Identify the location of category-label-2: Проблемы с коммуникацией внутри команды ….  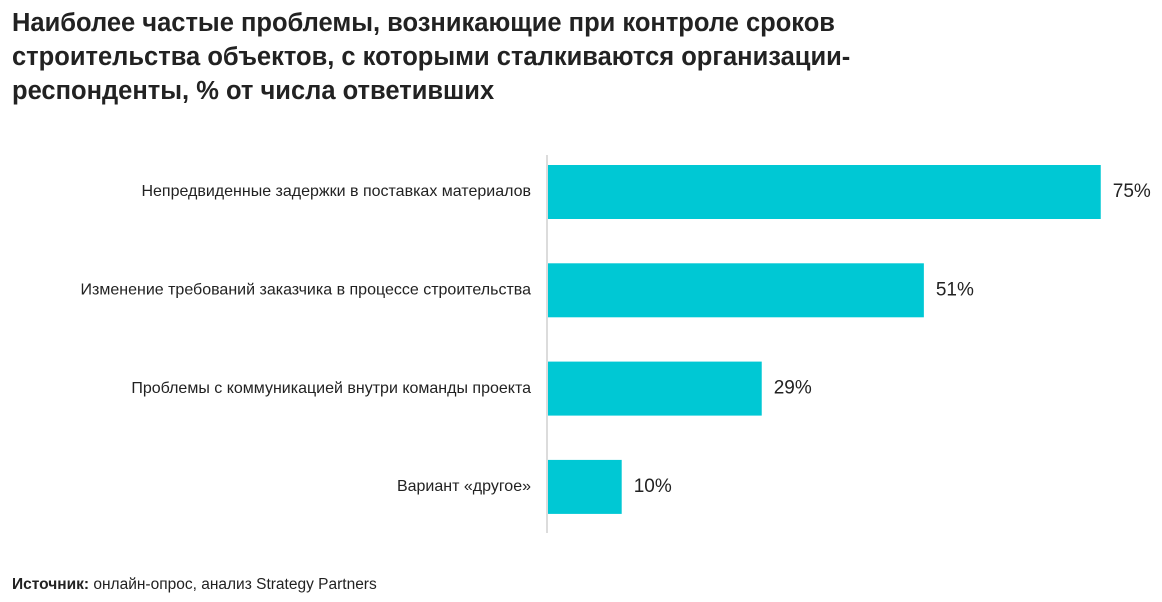
(331, 388).